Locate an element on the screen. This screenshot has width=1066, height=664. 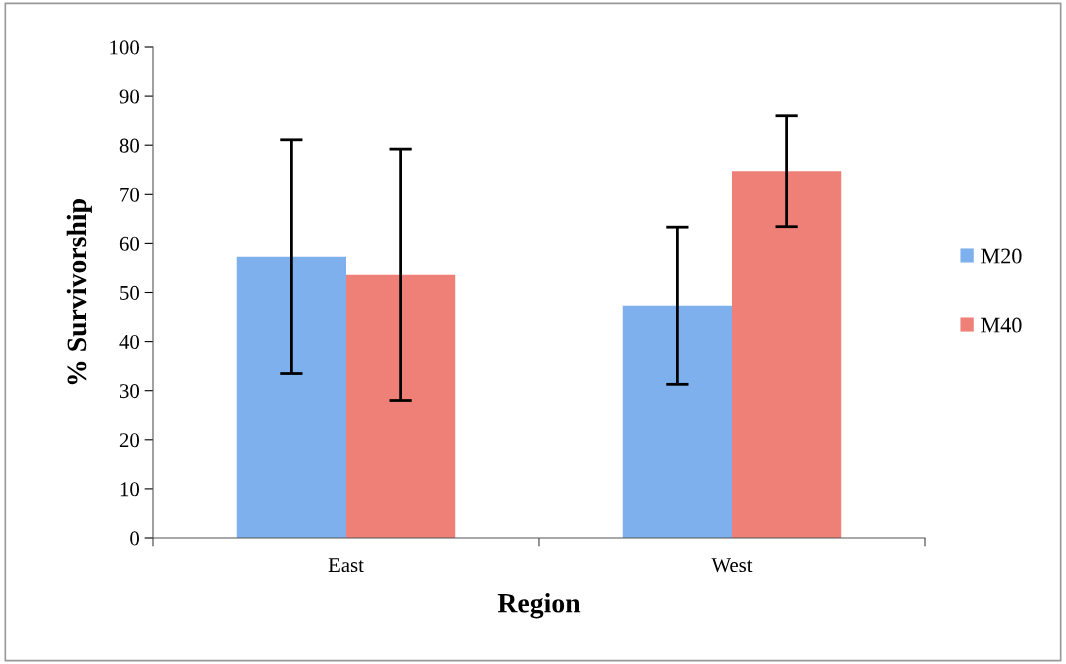
y-axis-title: % Survivorship is located at coordinates (79, 292).